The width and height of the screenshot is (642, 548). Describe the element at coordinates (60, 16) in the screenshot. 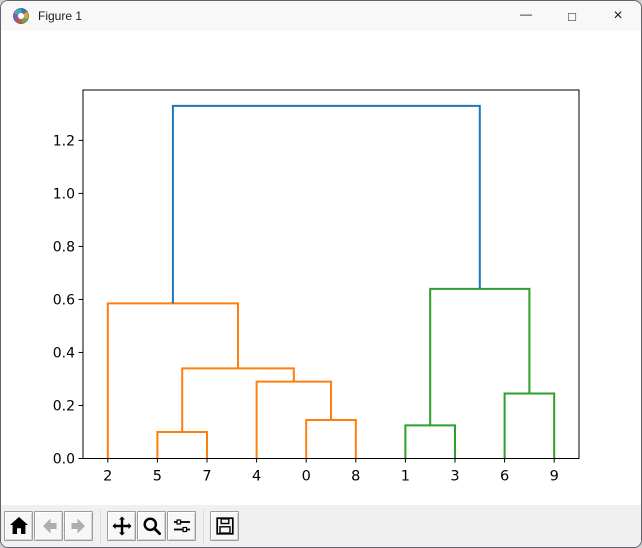

I see `window-title: Figure 1` at that location.